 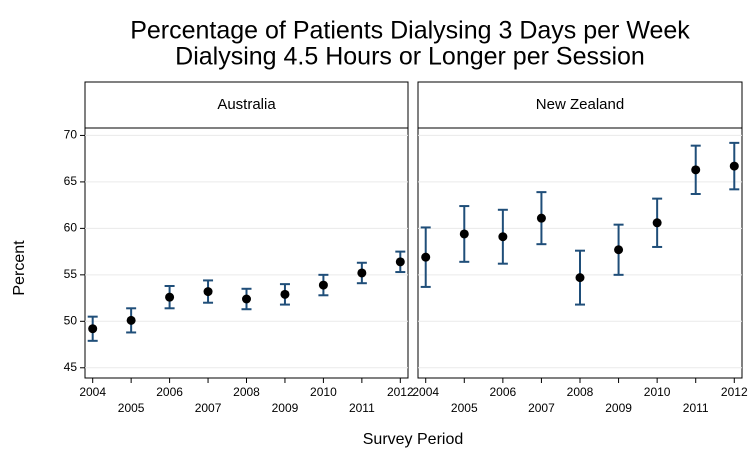 I want to click on y-tick-label: 65, so click(x=71, y=181).